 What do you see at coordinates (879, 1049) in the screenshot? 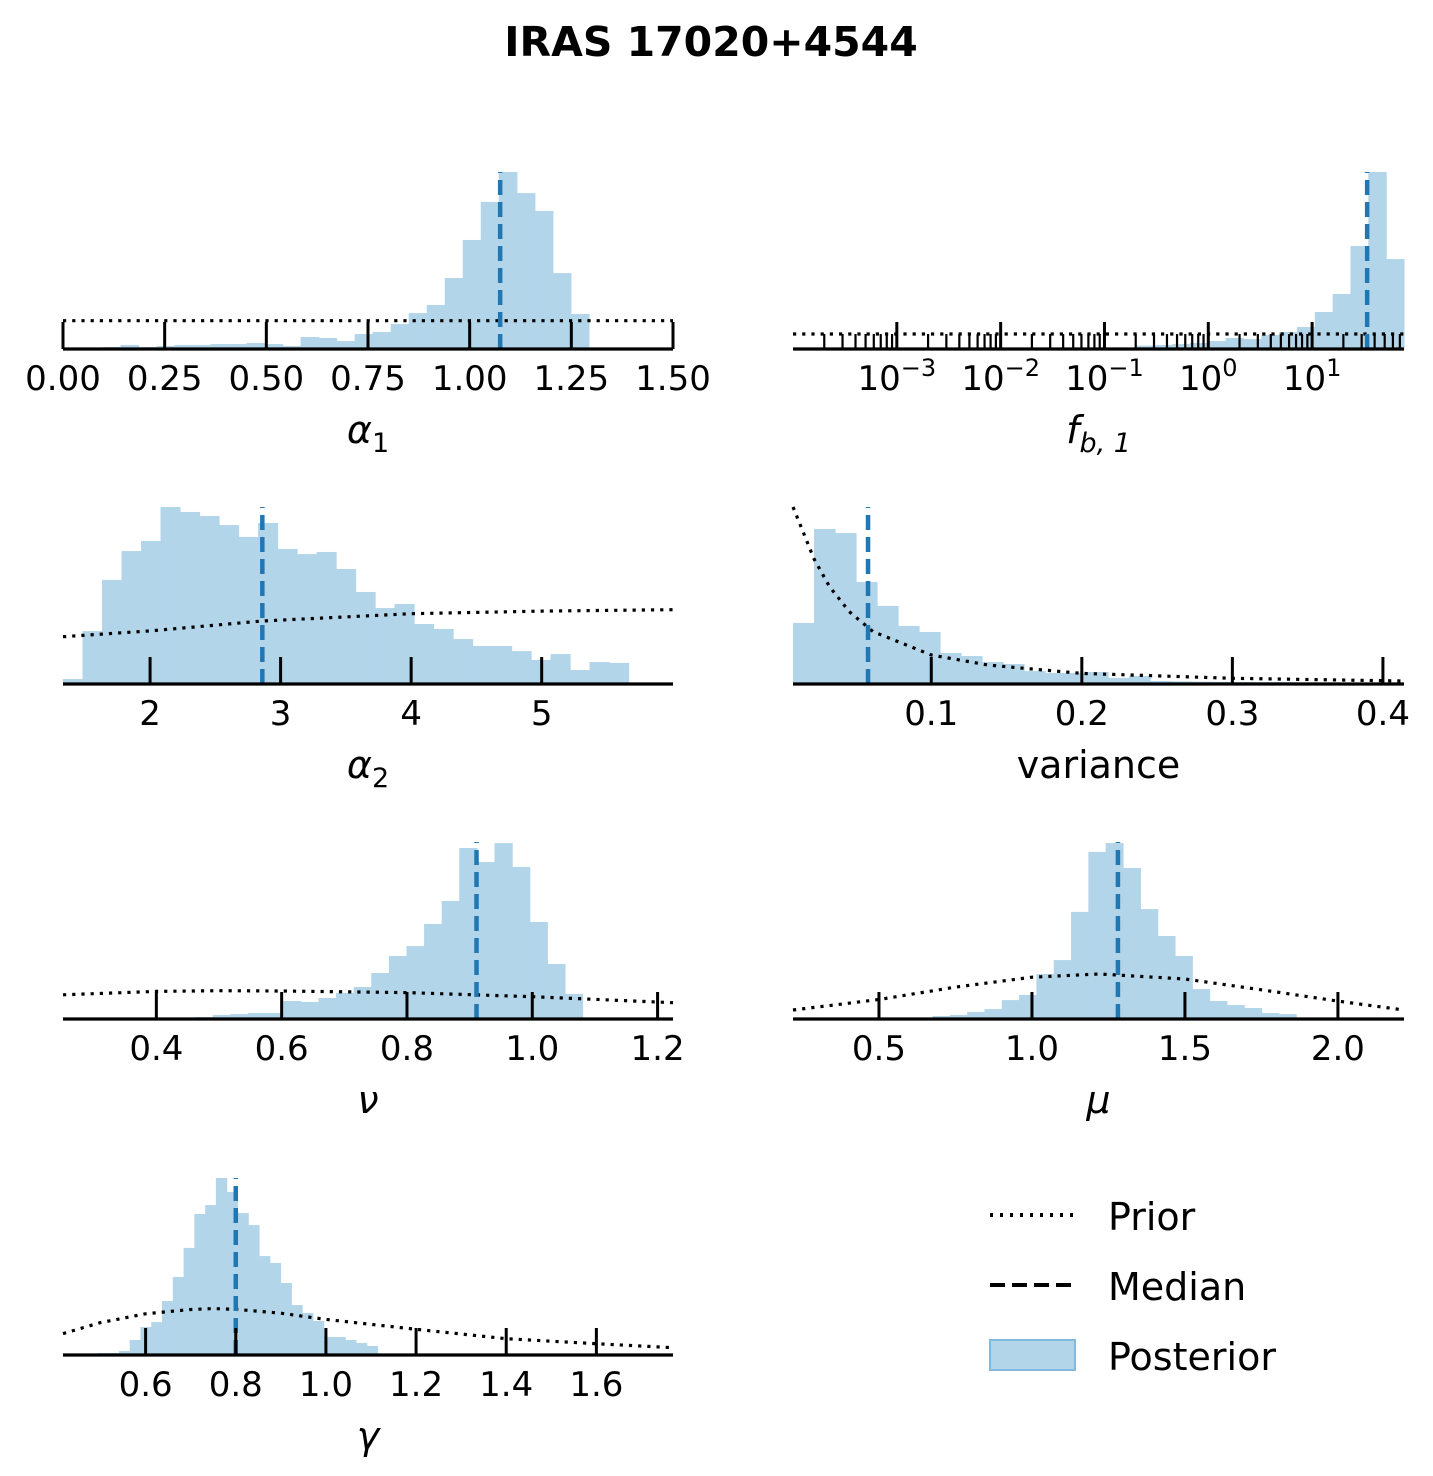
I see `tick-label: 0.5` at bounding box center [879, 1049].